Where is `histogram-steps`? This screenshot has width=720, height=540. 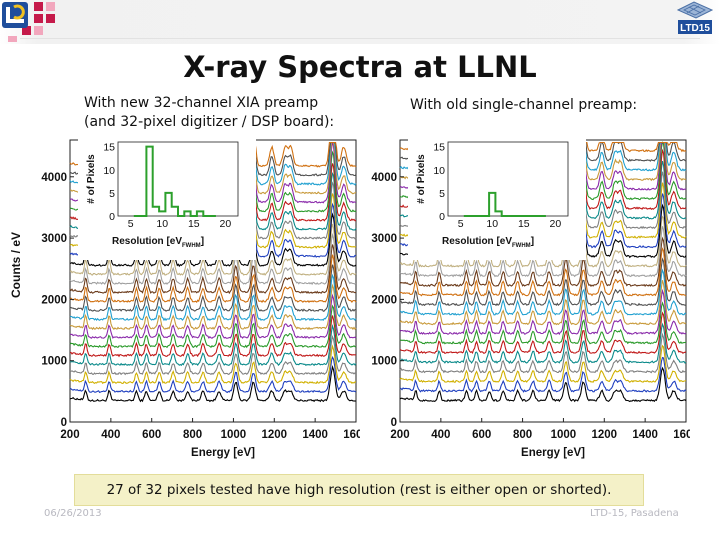
histogram-steps is located at coordinates (504, 204).